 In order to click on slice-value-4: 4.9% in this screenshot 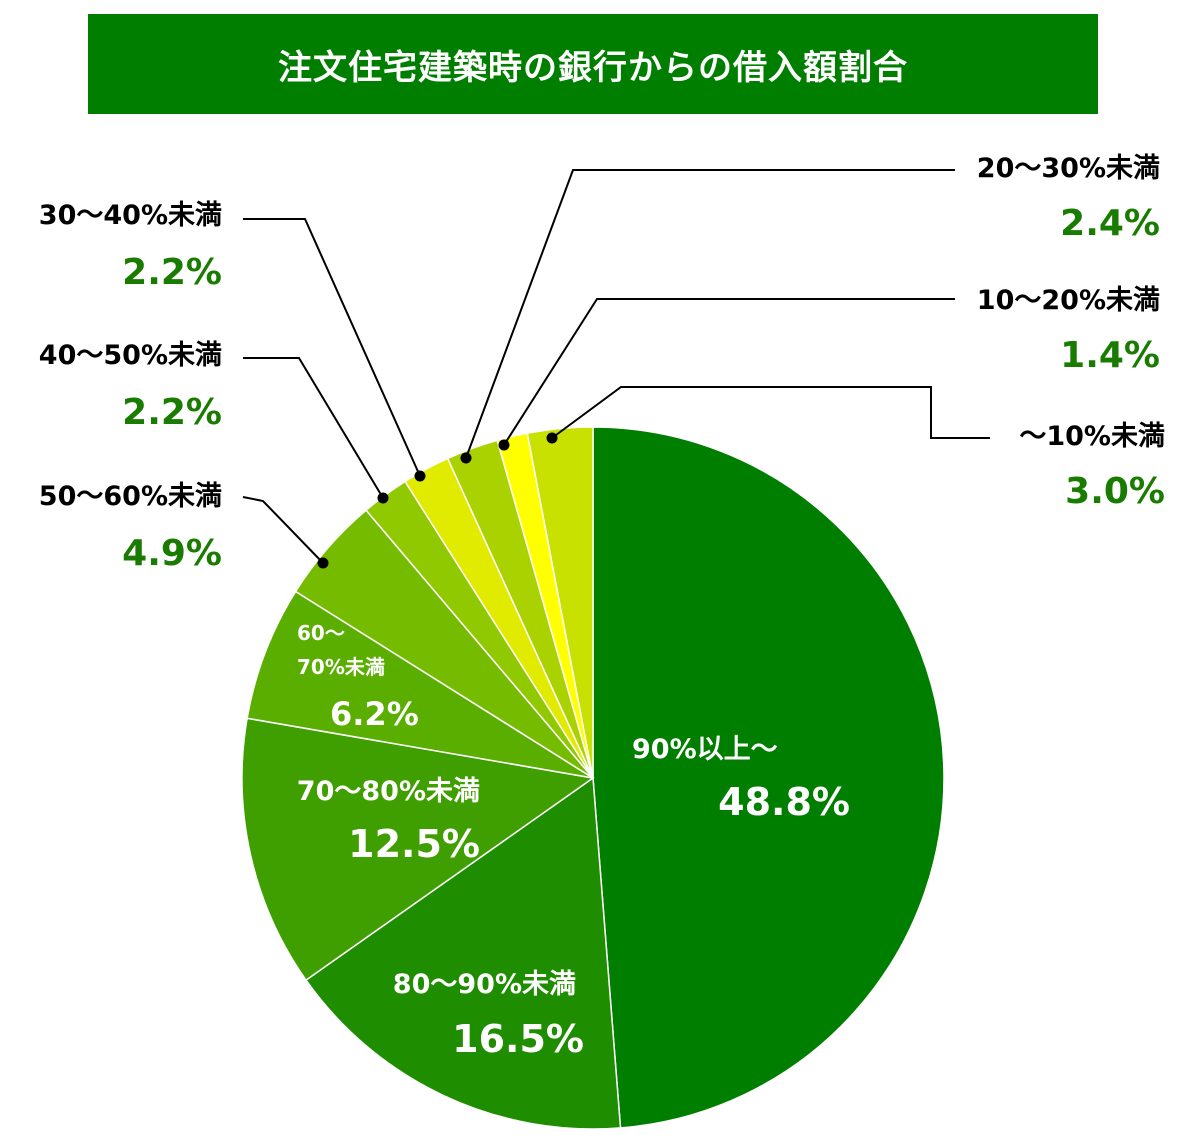, I will do `click(172, 553)`.